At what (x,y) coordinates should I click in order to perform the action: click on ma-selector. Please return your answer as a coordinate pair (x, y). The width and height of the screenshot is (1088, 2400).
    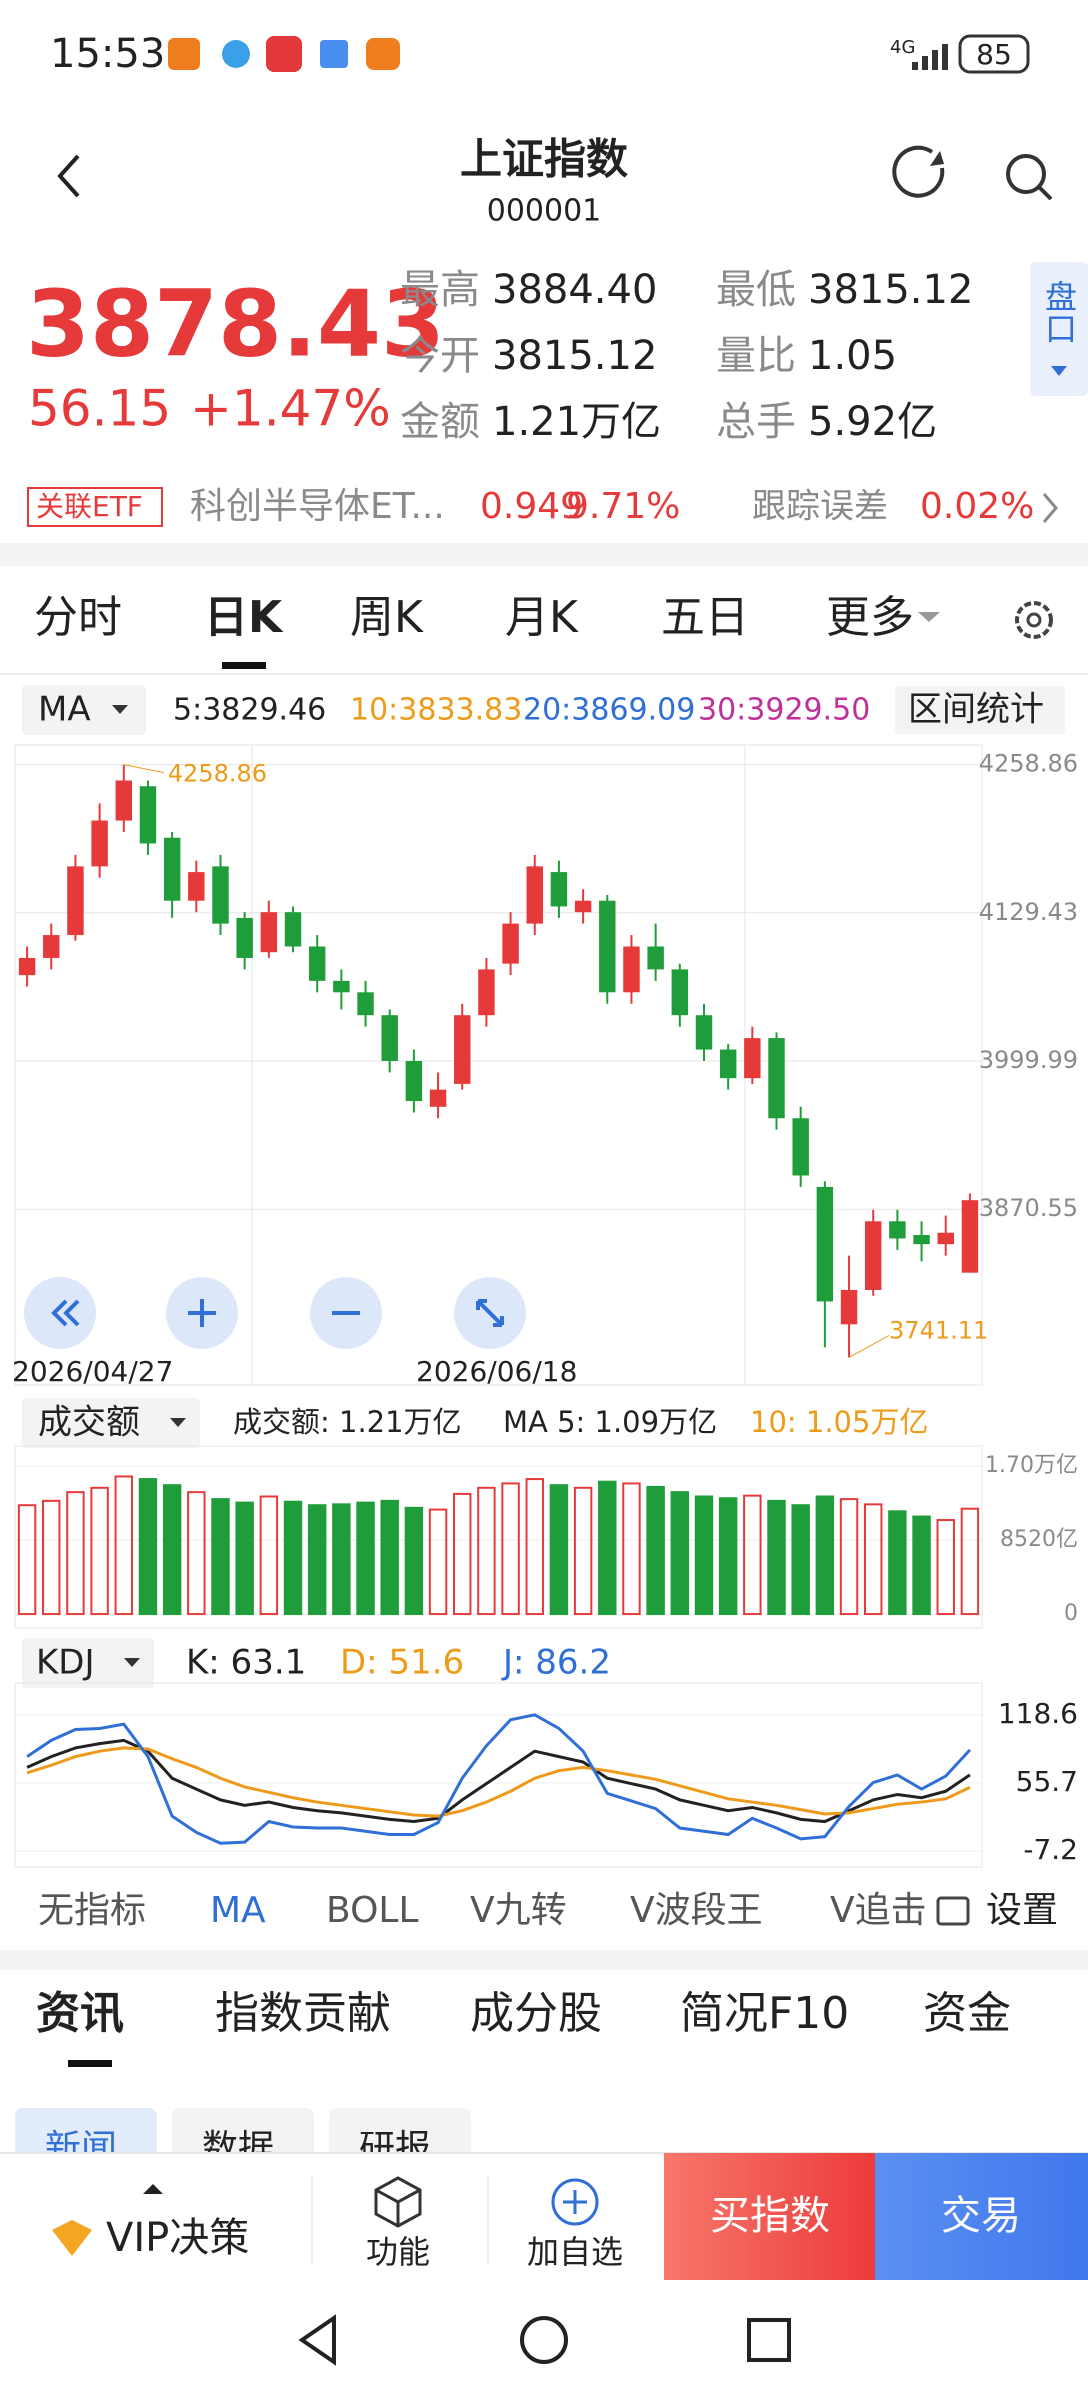
    Looking at the image, I should click on (84, 710).